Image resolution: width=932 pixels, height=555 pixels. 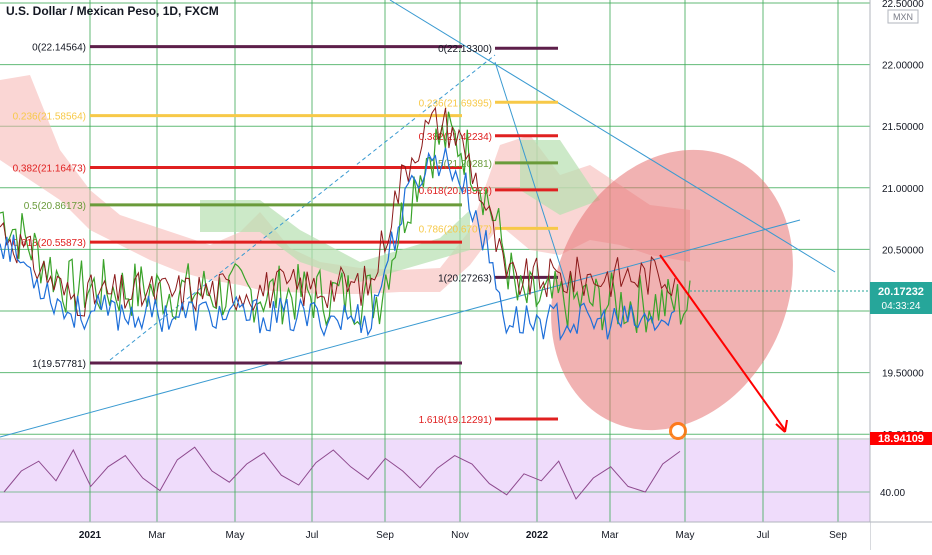 I want to click on fib-left-label-2: 0.382(21.16473), so click(x=49, y=169).